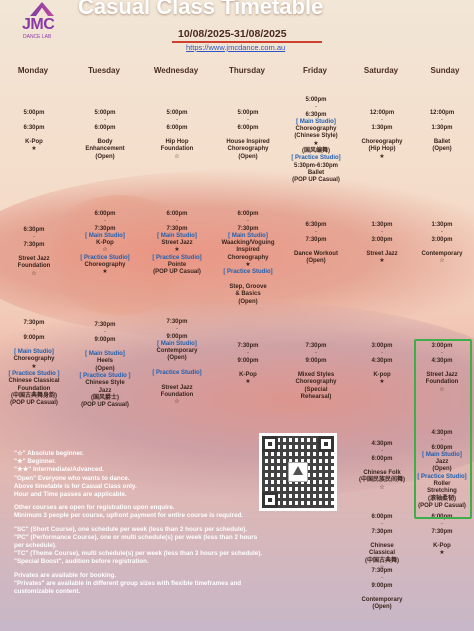 The image size is (474, 631). Describe the element at coordinates (442, 368) in the screenshot. I see `class-block-sunday: 3:00pm -4:30pm Street Jazz Foundation ☆` at that location.